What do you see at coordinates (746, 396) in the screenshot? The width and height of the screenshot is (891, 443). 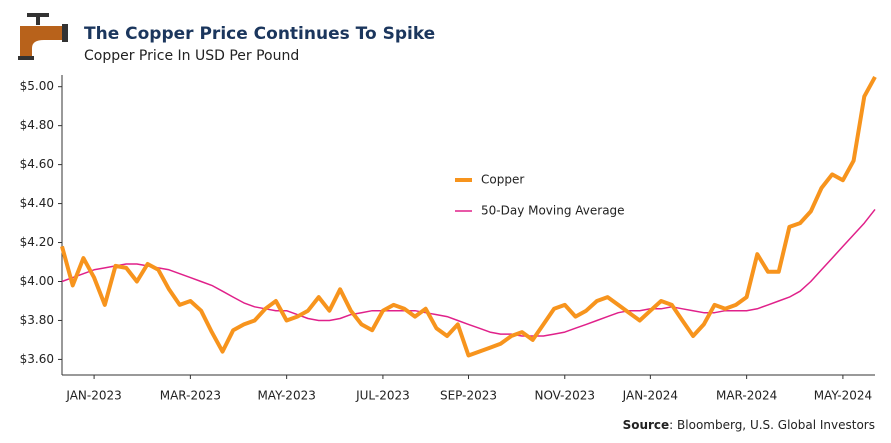 I see `x-tick-label: MAR-2024` at bounding box center [746, 396].